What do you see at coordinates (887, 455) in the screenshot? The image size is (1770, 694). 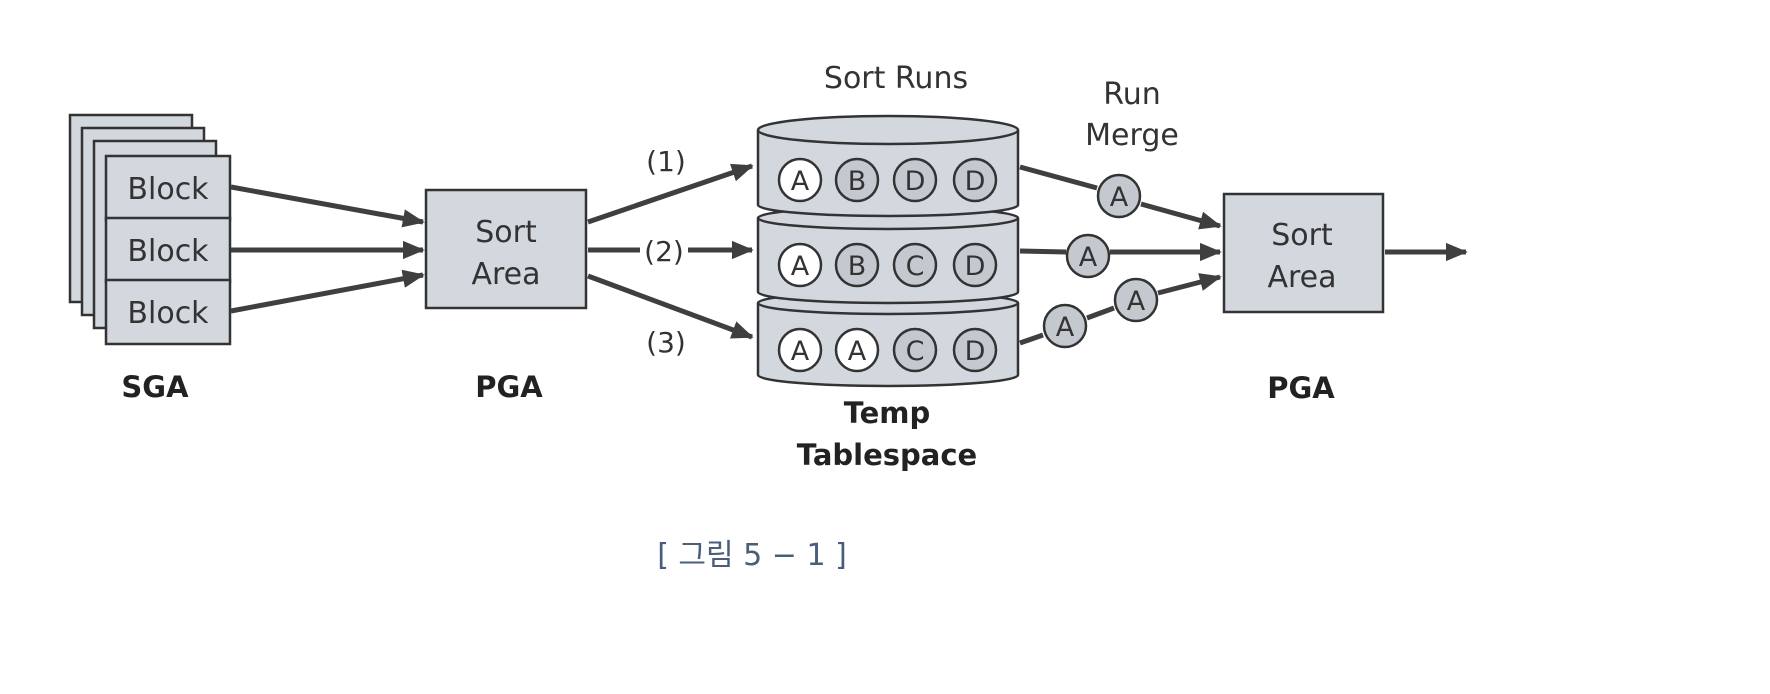 I see `temp-label-line2: Tablespace` at bounding box center [887, 455].